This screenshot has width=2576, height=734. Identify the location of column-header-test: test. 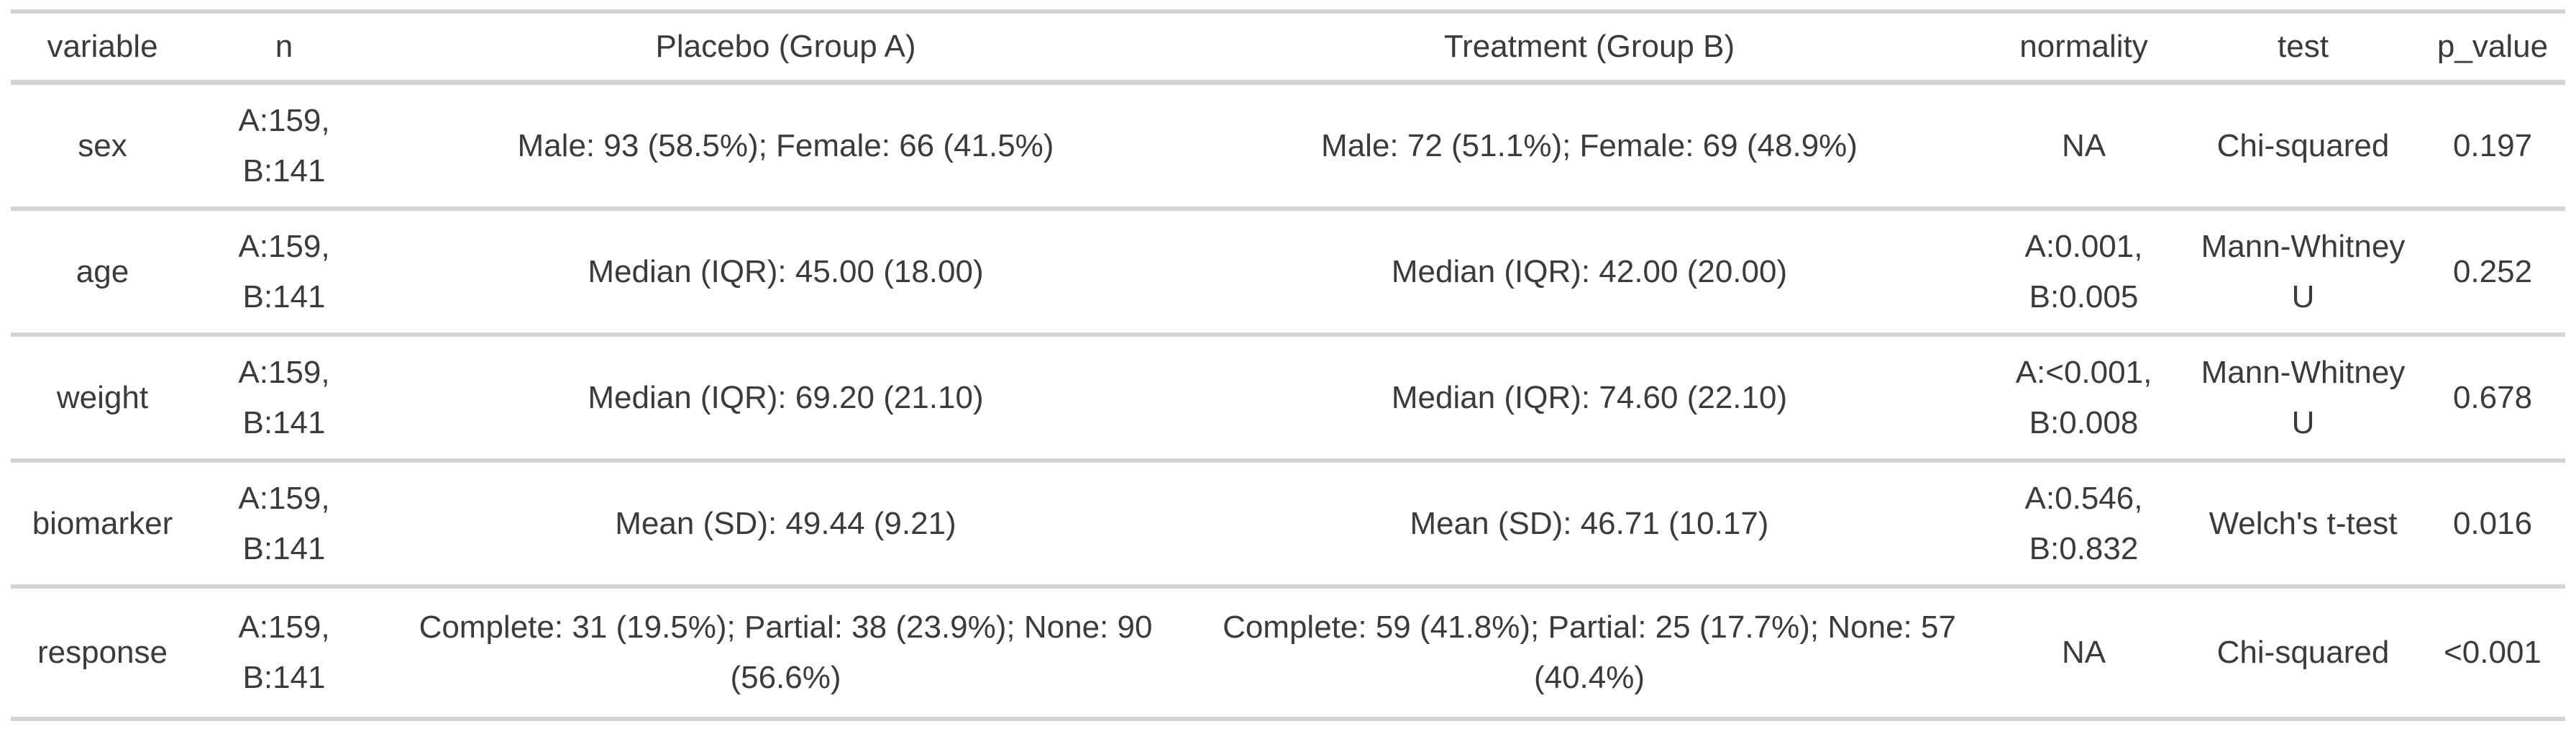
(2303, 47).